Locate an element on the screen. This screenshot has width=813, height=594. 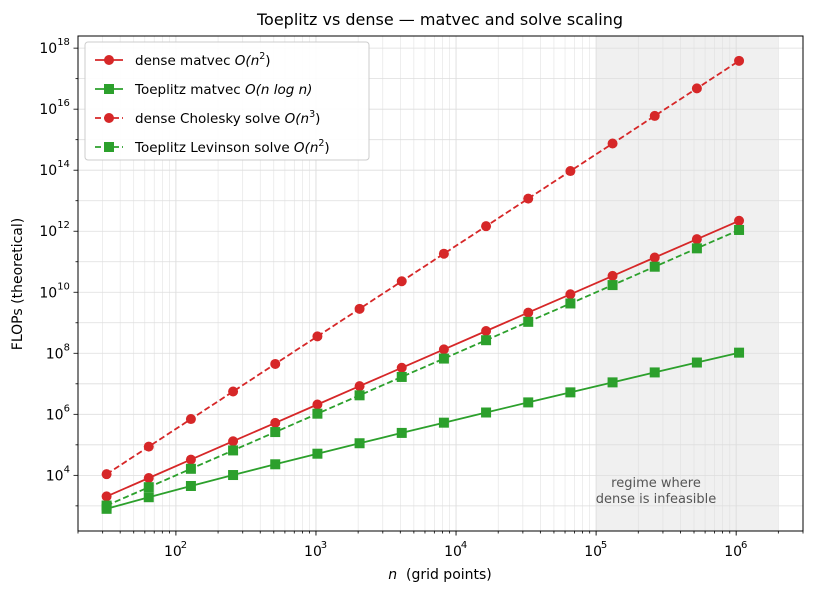
legend-item: Toeplitz Levinson solve O(n2) is located at coordinates (212, 147).